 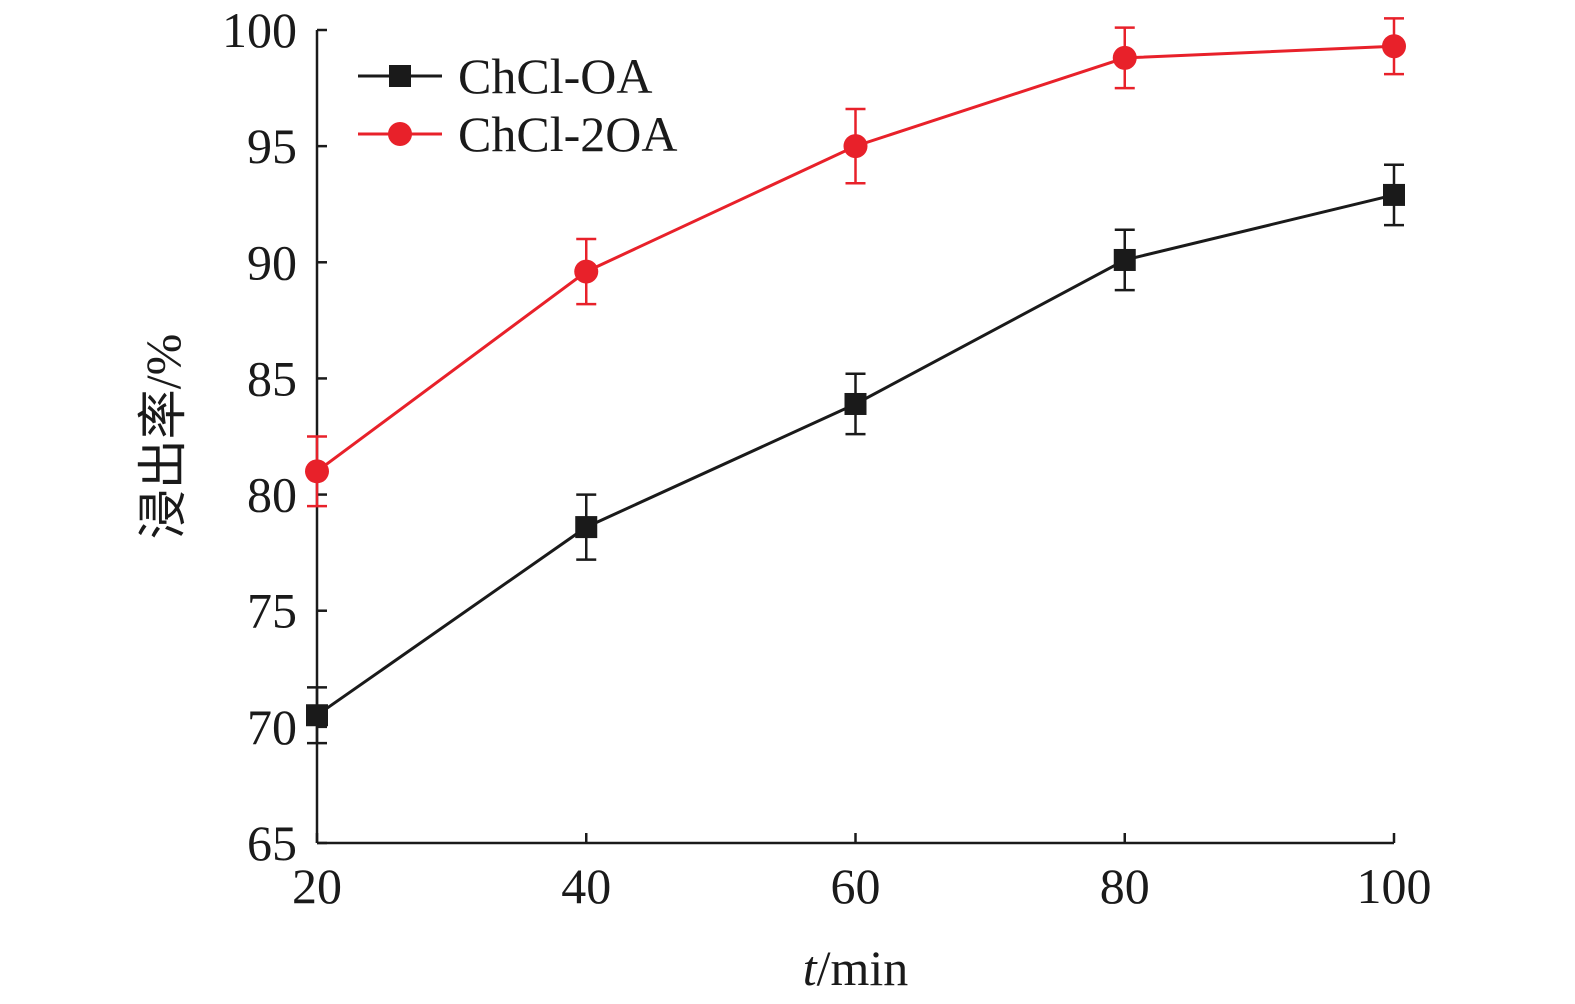 I want to click on x-axis-title: t/min, so click(x=856, y=968).